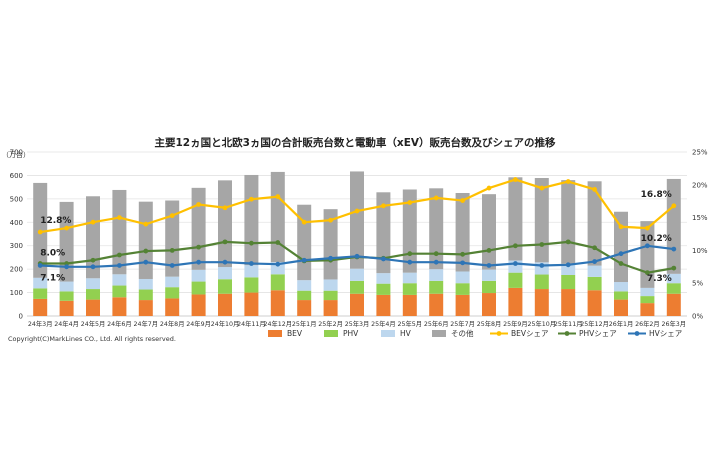 The height and width of the screenshot is (474, 710). What do you see at coordinates (119, 323) in the screenshot?
I see `x-tick-label: 24年6月` at bounding box center [119, 323].